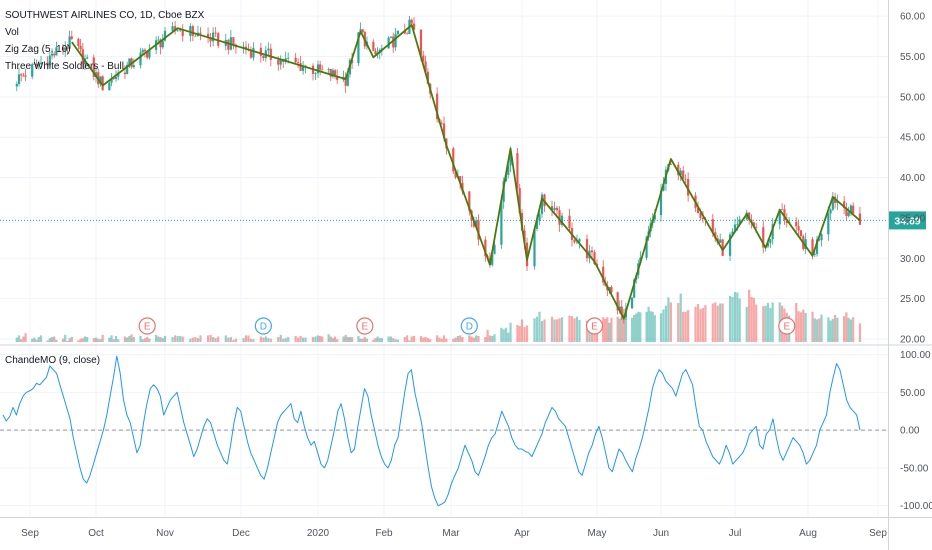 Image resolution: width=932 pixels, height=550 pixels. I want to click on indicator-label-vol: Vol, so click(12, 32).